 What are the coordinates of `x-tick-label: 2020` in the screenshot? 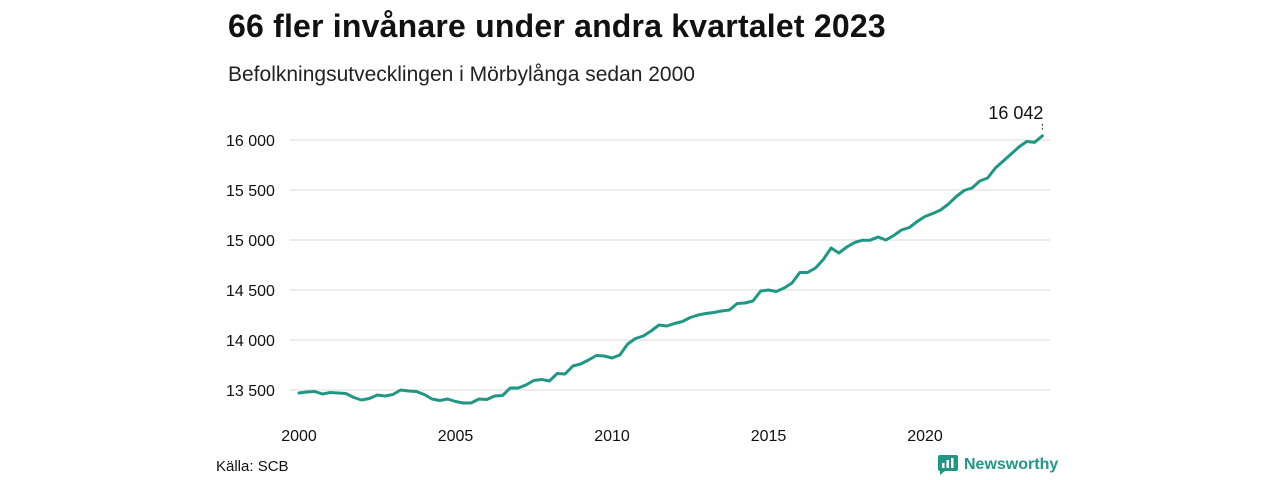 It's located at (925, 436).